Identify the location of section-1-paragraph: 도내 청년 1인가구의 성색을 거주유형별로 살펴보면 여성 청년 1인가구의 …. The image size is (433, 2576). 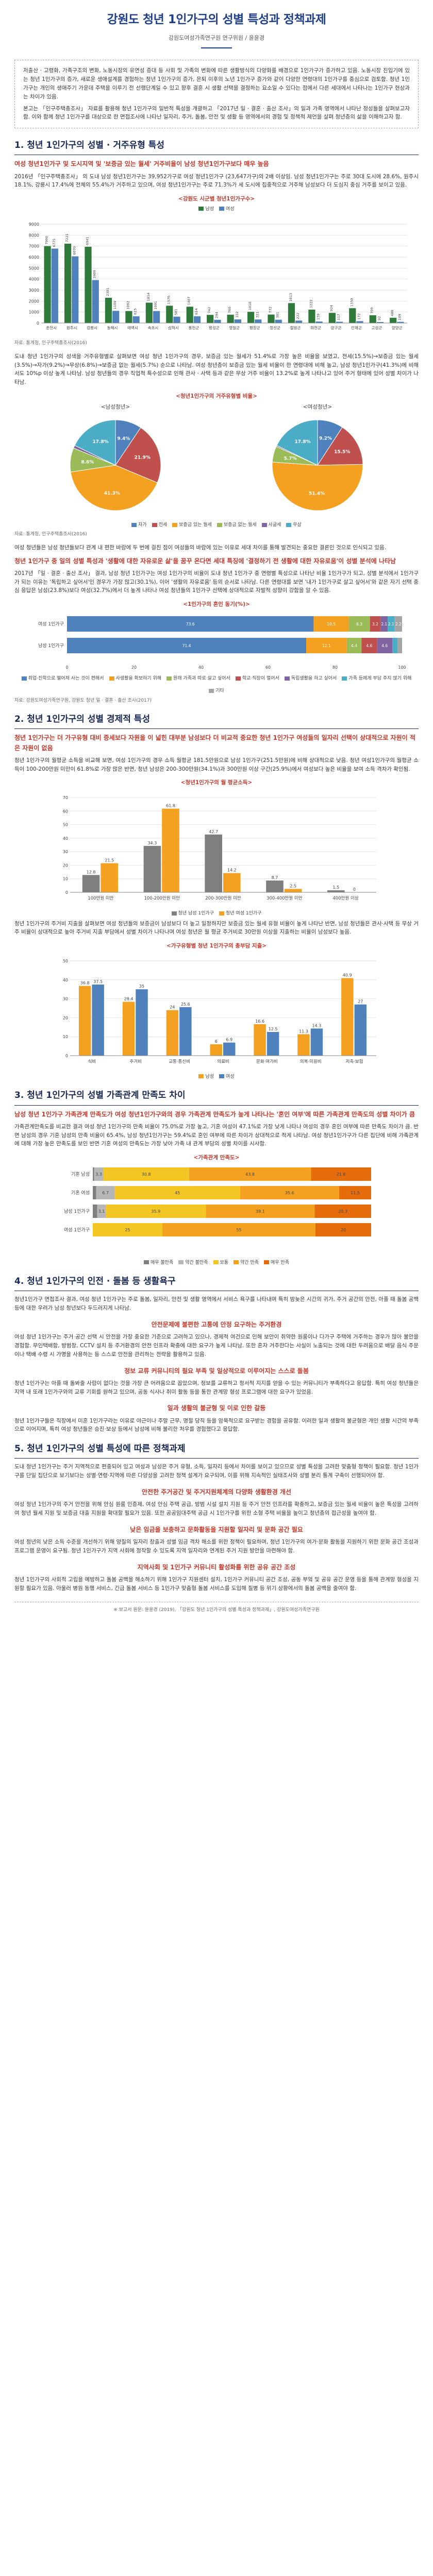
(216, 369).